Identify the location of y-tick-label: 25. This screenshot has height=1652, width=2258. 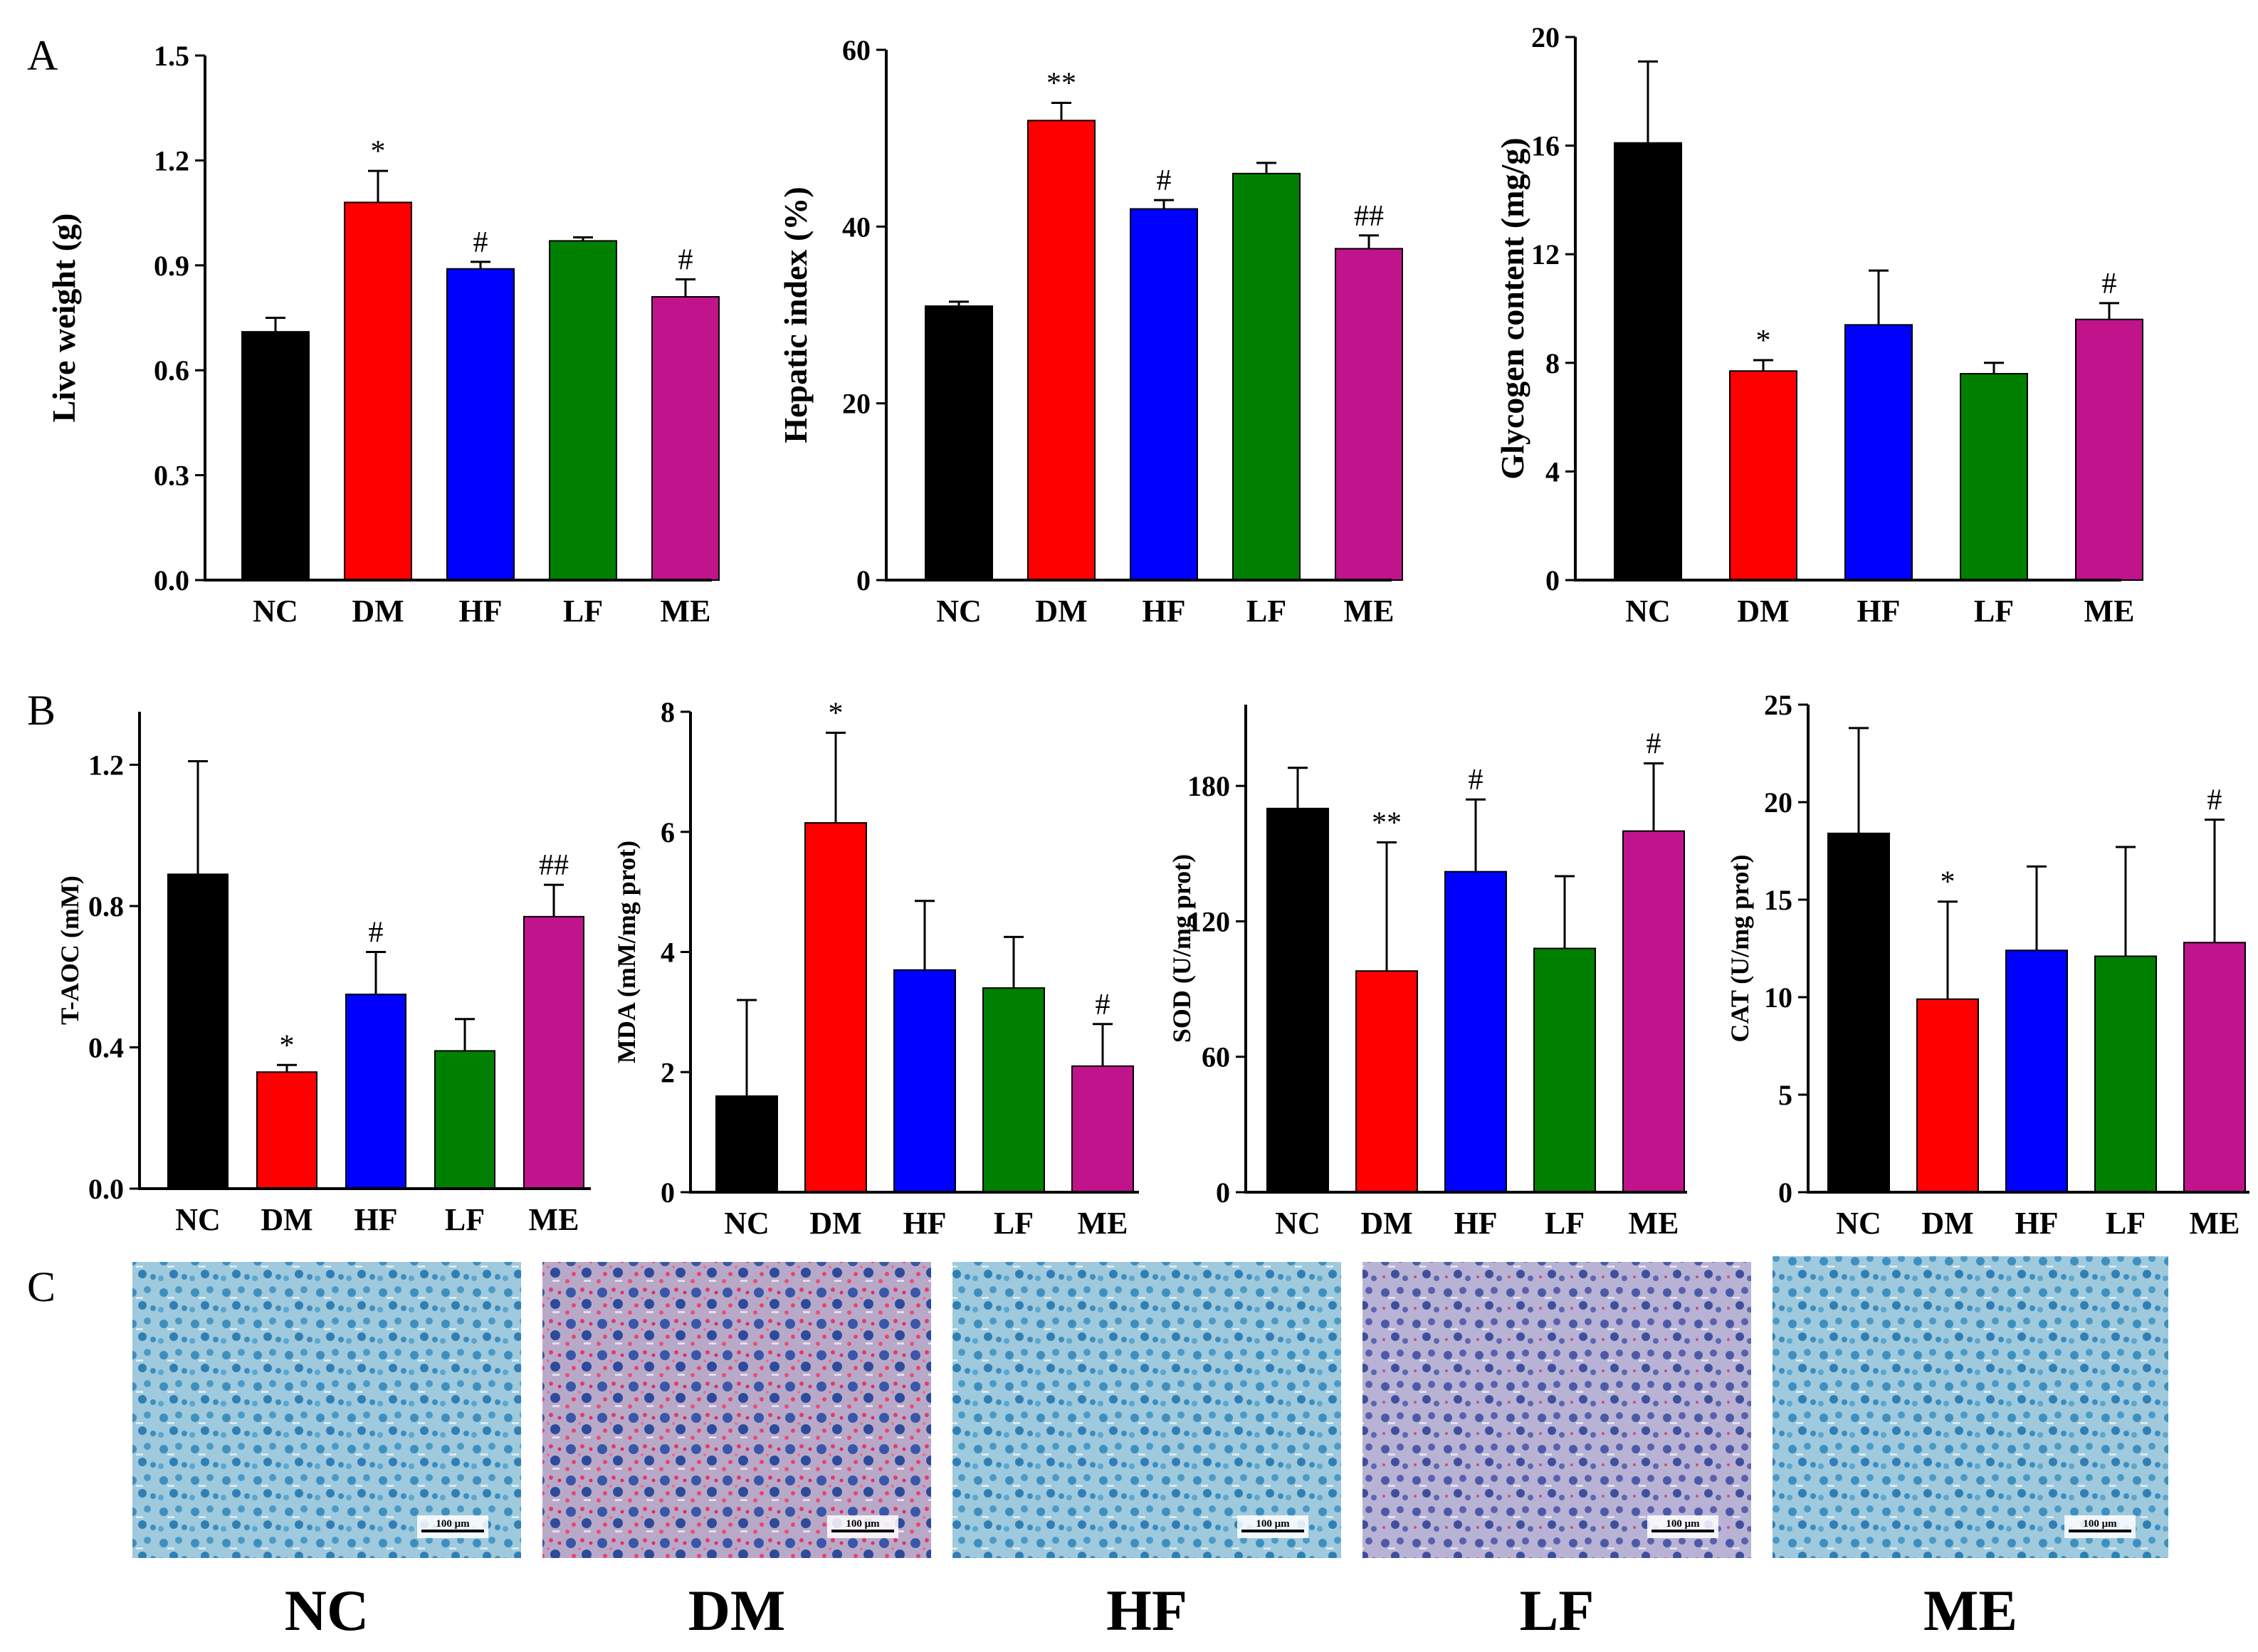
(1778, 705).